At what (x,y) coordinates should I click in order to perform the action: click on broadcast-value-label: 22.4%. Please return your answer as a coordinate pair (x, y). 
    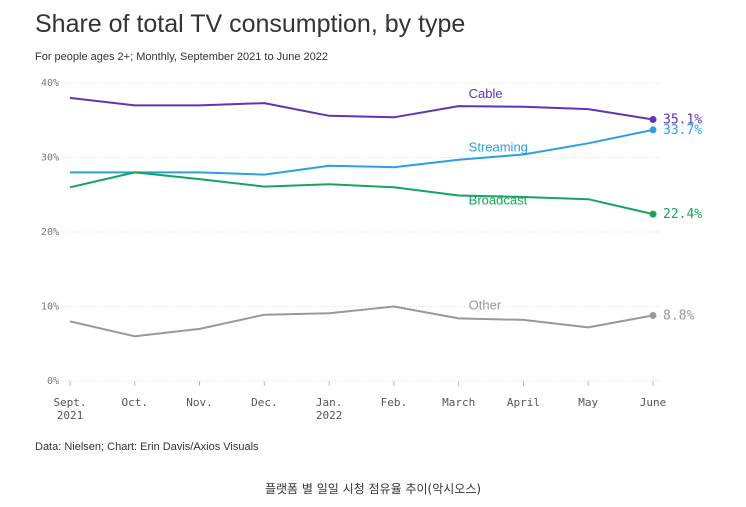
    Looking at the image, I should click on (682, 214).